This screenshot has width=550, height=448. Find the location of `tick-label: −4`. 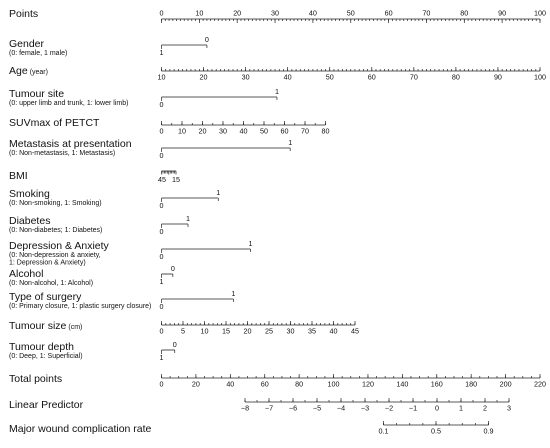

tick-label: −4 is located at coordinates (341, 408).